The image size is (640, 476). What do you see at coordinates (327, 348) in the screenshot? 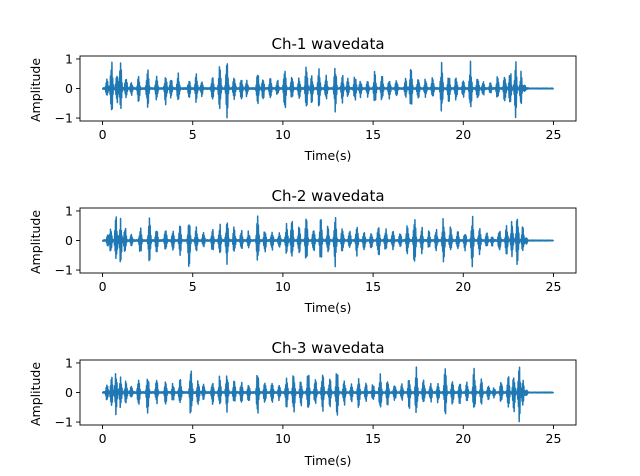
I see `subplot-title: Ch-3 wavedata` at bounding box center [327, 348].